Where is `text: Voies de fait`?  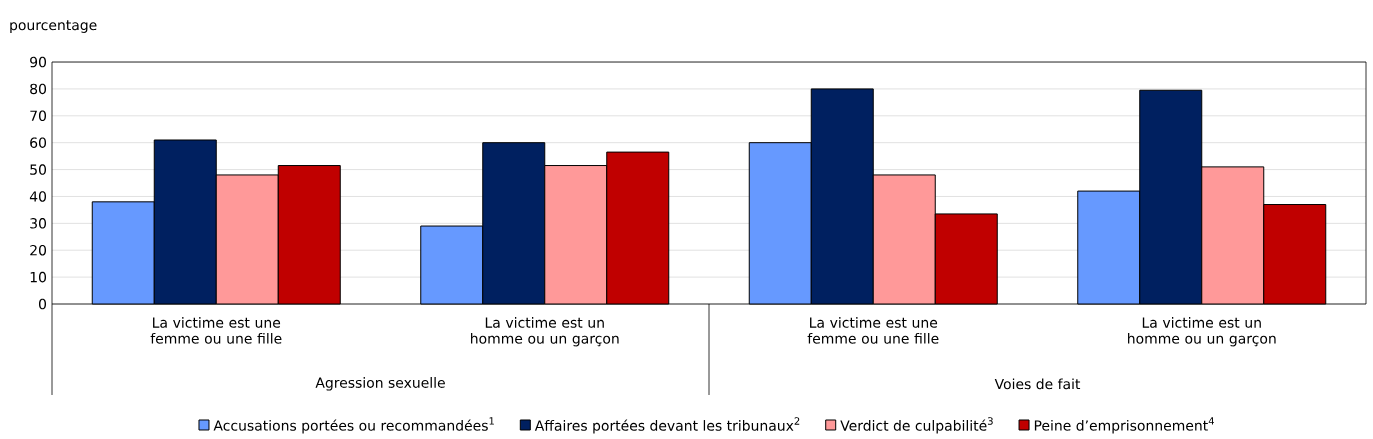 text: Voies de fait is located at coordinates (1037, 384).